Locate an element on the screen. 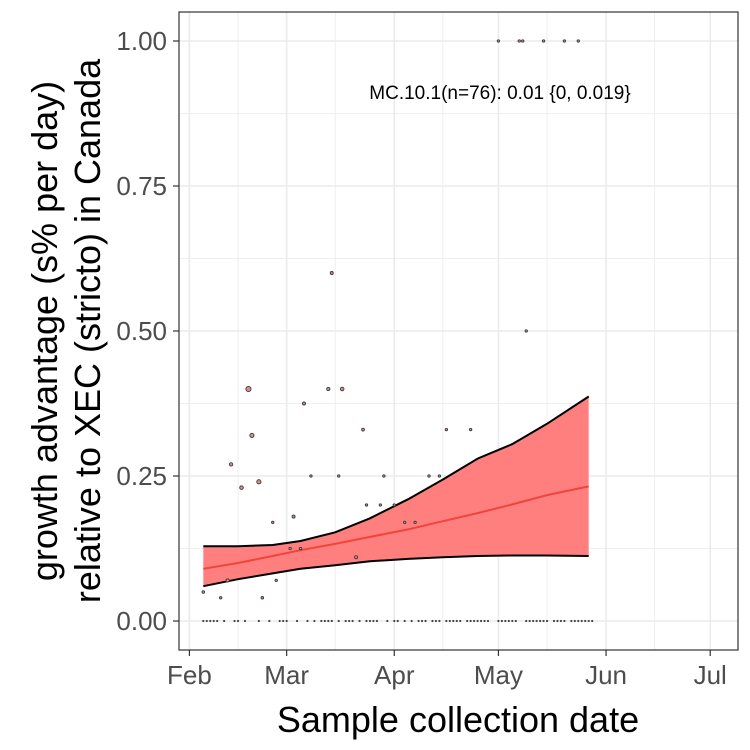 The height and width of the screenshot is (750, 750). x-tick-label: Jul is located at coordinates (710, 675).